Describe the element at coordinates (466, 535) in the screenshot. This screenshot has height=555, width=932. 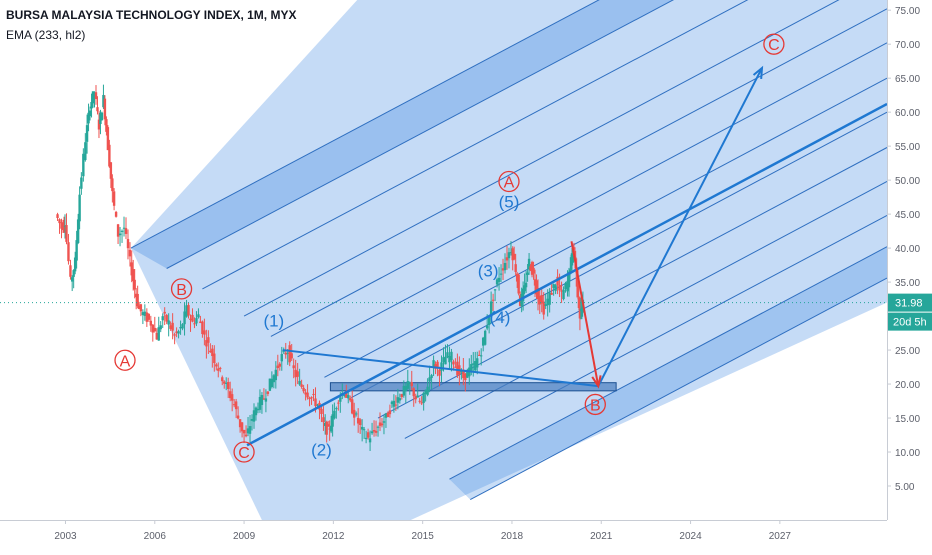
I see `x-axis-bg` at that location.